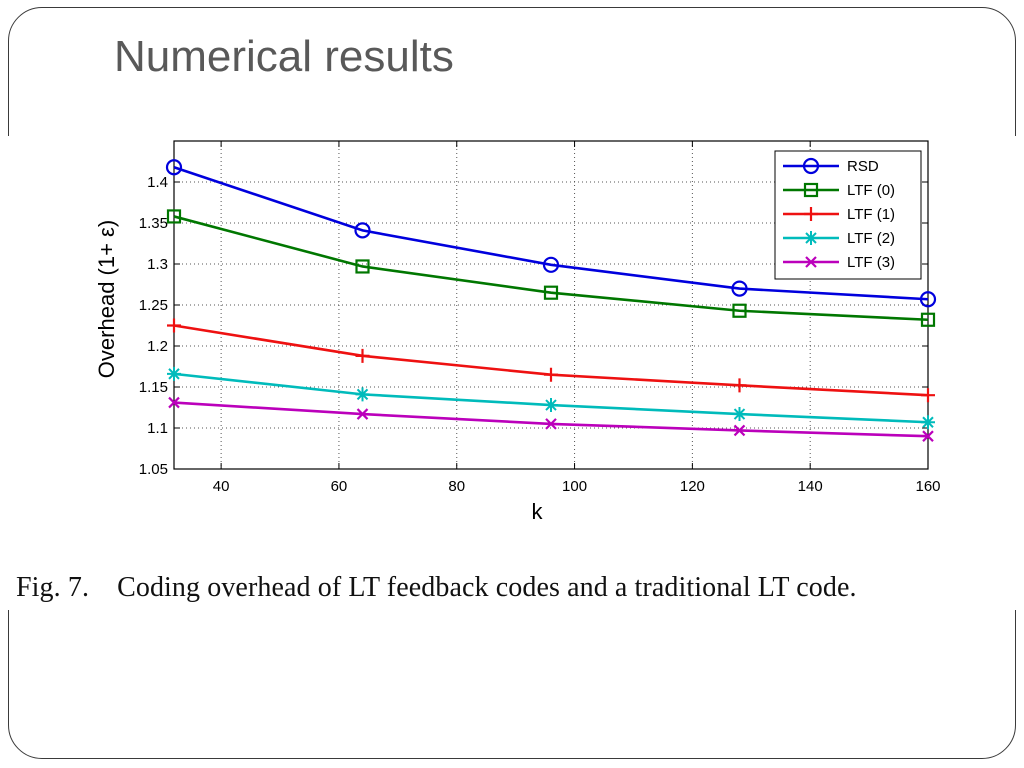 The image size is (1024, 768). What do you see at coordinates (871, 238) in the screenshot?
I see `legend-label: LTF (2)` at bounding box center [871, 238].